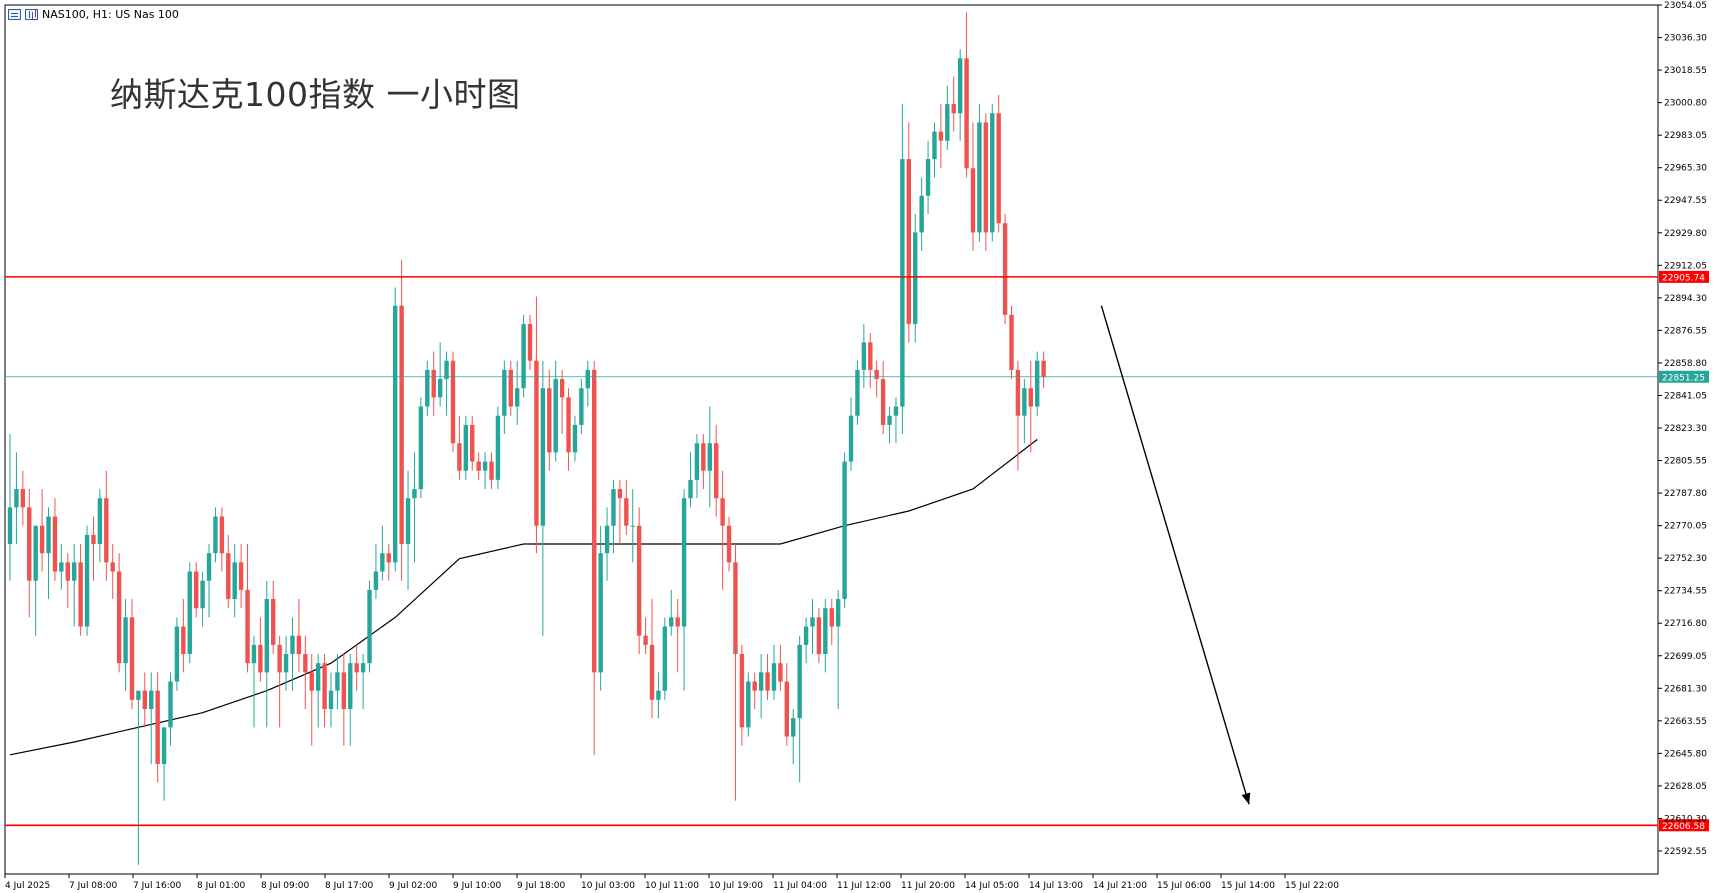  What do you see at coordinates (1175, 555) in the screenshot?
I see `trend-arrow` at bounding box center [1175, 555].